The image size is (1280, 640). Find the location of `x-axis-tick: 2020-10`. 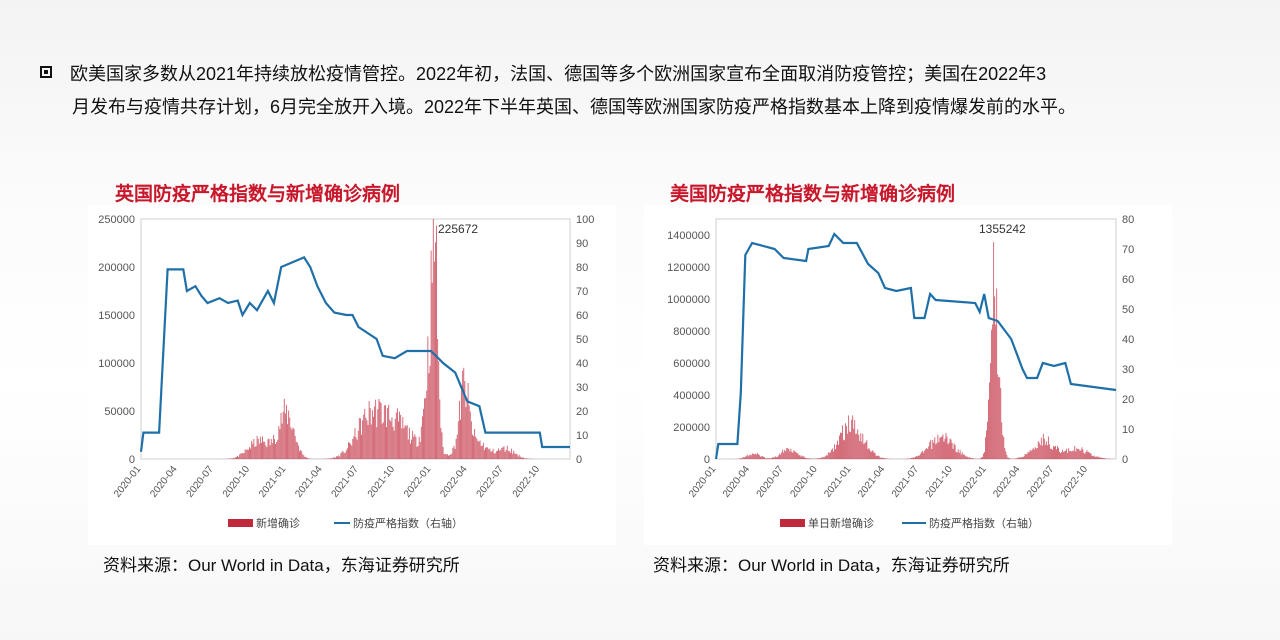

x-axis-tick: 2020-10 is located at coordinates (805, 482).